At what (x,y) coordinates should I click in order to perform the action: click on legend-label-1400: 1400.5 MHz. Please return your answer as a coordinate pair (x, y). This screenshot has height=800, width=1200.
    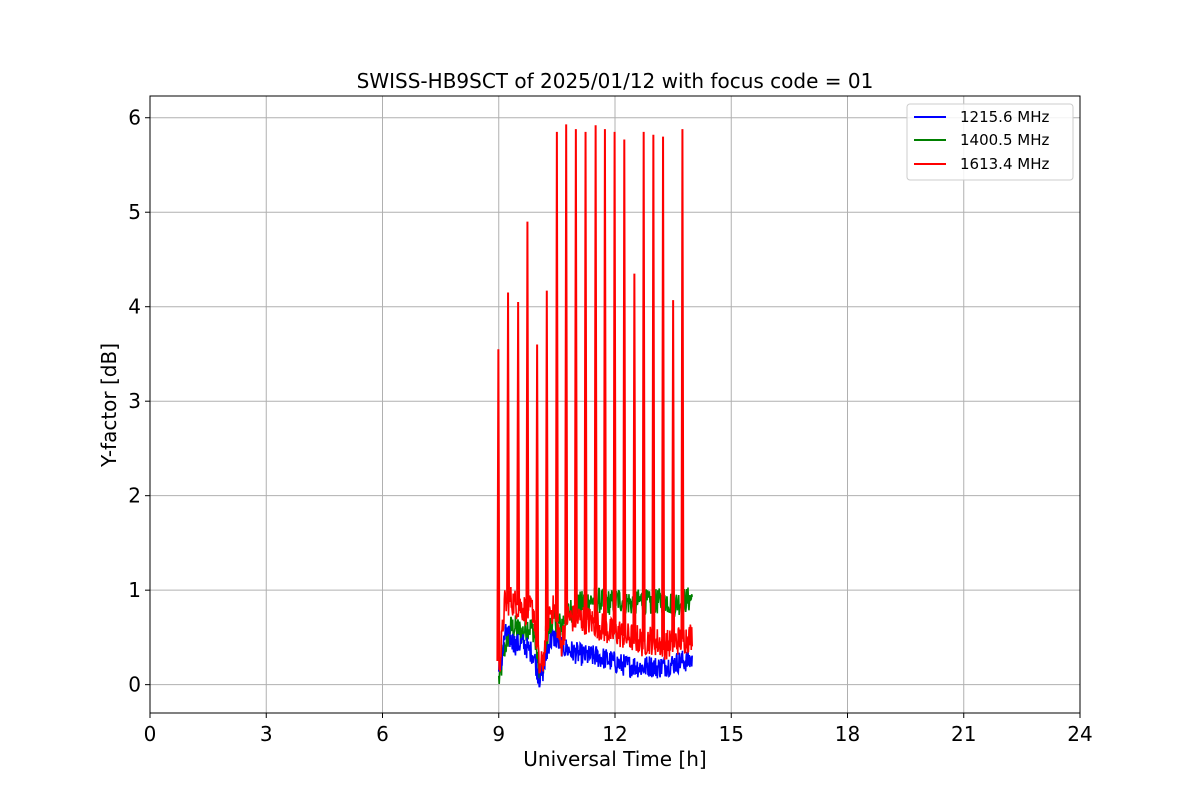
    Looking at the image, I should click on (1004, 140).